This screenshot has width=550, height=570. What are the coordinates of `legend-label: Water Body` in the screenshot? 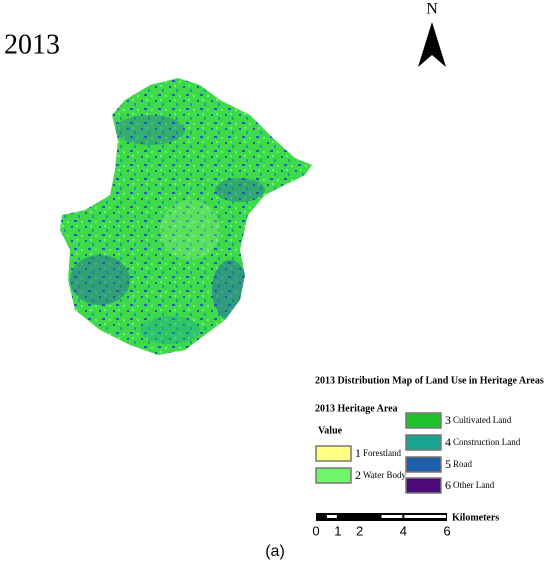 It's located at (385, 475).